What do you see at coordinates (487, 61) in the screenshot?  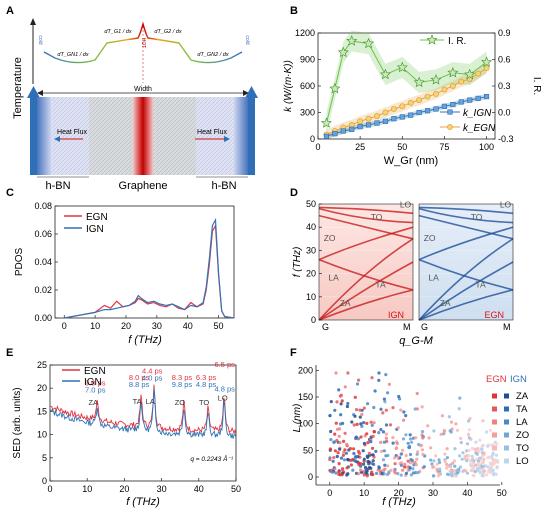 I see `panel-b-ir-point` at bounding box center [487, 61].